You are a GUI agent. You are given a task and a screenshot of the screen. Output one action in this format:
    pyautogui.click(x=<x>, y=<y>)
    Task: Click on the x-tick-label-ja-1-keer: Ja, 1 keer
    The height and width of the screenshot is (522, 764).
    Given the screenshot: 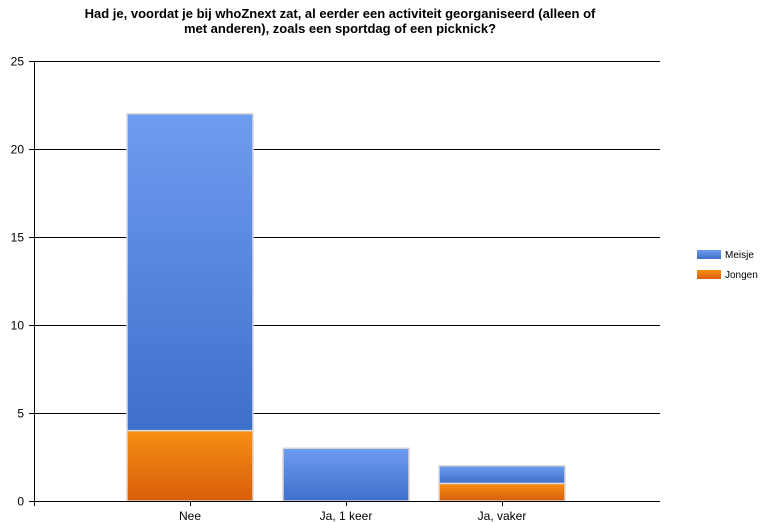 What is the action you would take?
    pyautogui.click(x=346, y=515)
    